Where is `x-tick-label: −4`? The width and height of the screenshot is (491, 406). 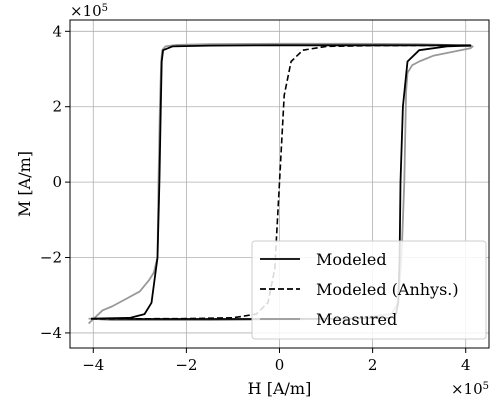 x-tick-label: −4 is located at coordinates (93, 365).